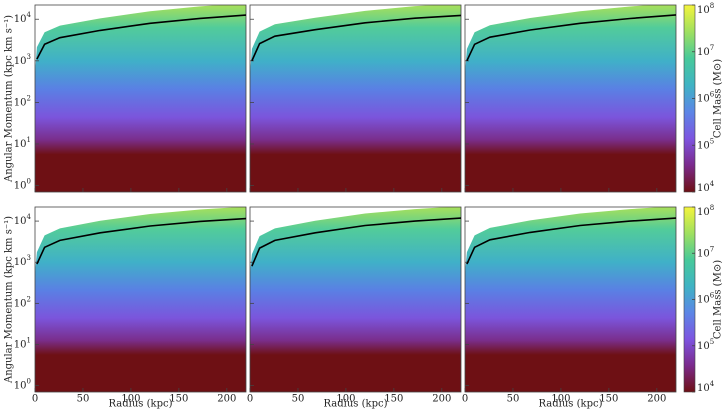 Image resolution: width=725 pixels, height=409 pixels. I want to click on colorbar-tick-label-exponent: 5, so click(712, 141).